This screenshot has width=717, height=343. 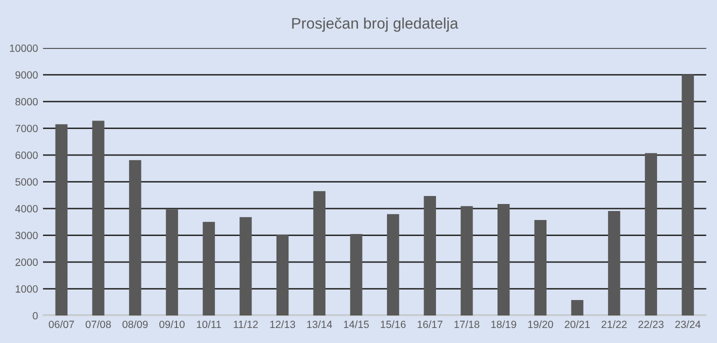 What do you see at coordinates (614, 324) in the screenshot?
I see `x-tick-label: 21/22` at bounding box center [614, 324].